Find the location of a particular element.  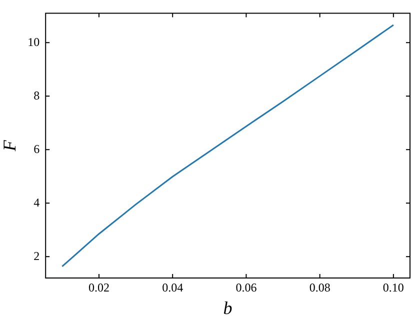

y-tick-label: 8 is located at coordinates (37, 95).